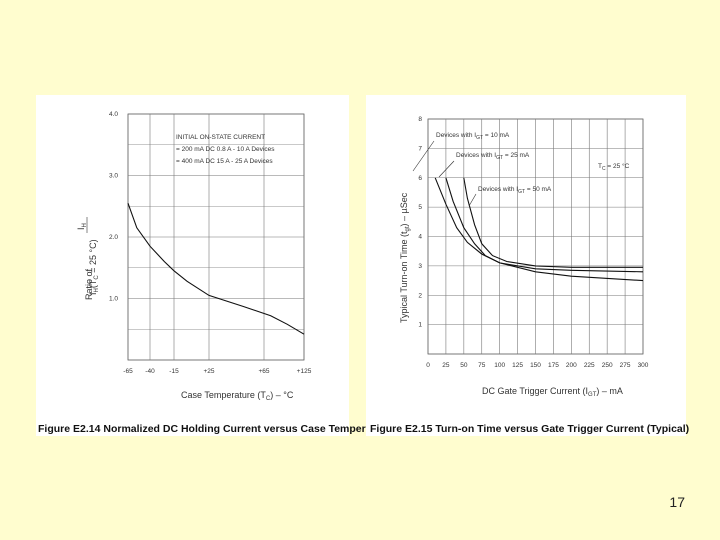 The image size is (720, 540). I want to click on right-x-tick-label: 25, so click(446, 365).